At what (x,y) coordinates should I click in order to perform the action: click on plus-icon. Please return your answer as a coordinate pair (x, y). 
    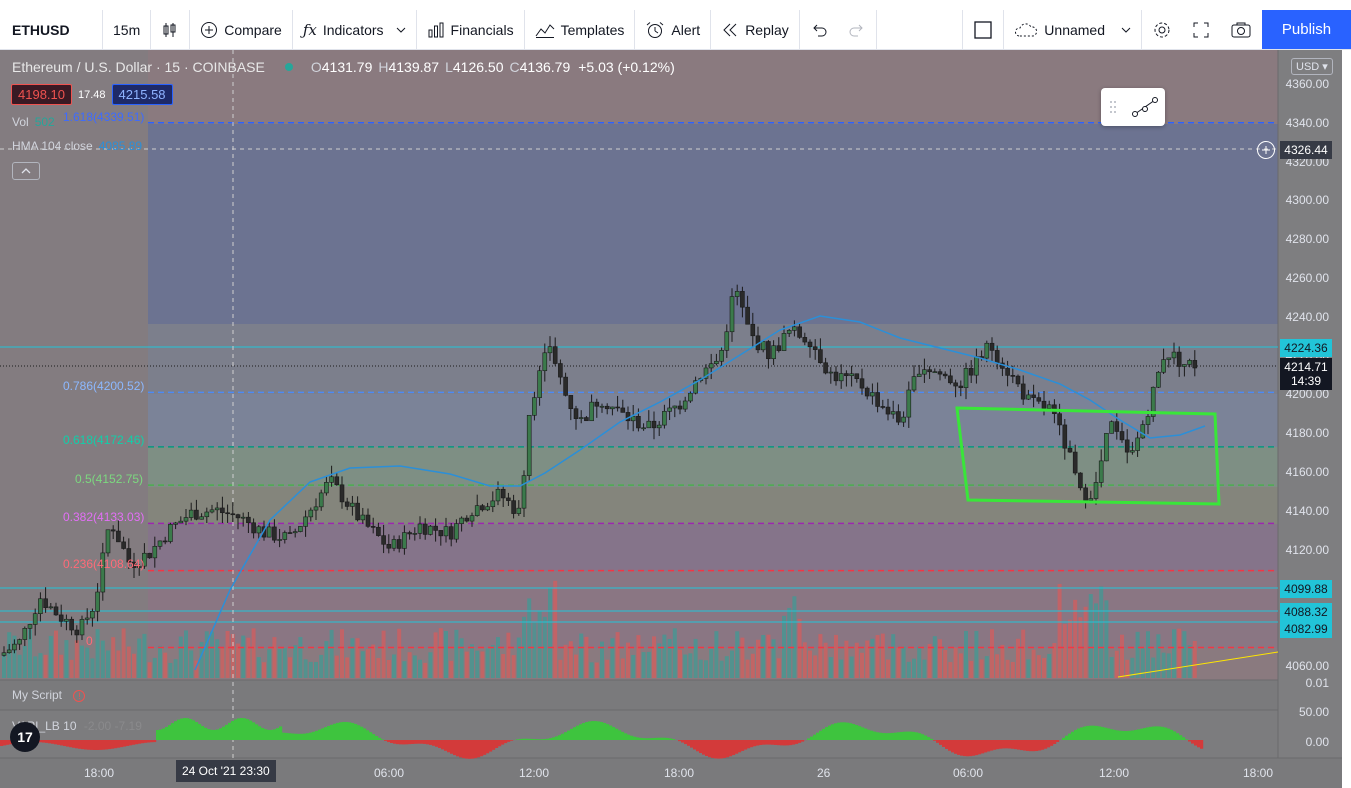
    Looking at the image, I should click on (1266, 150).